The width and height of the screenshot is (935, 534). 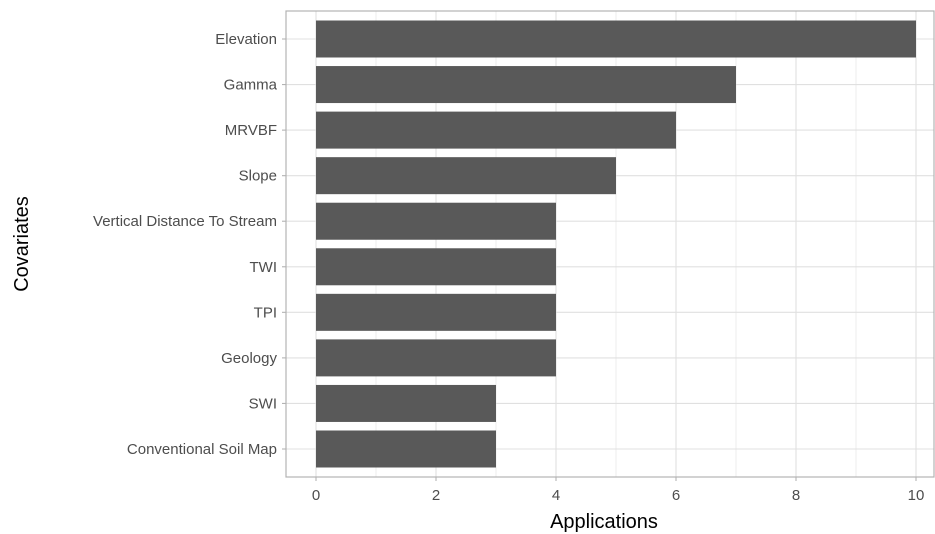 I want to click on x-tick-label: 6, so click(x=676, y=495).